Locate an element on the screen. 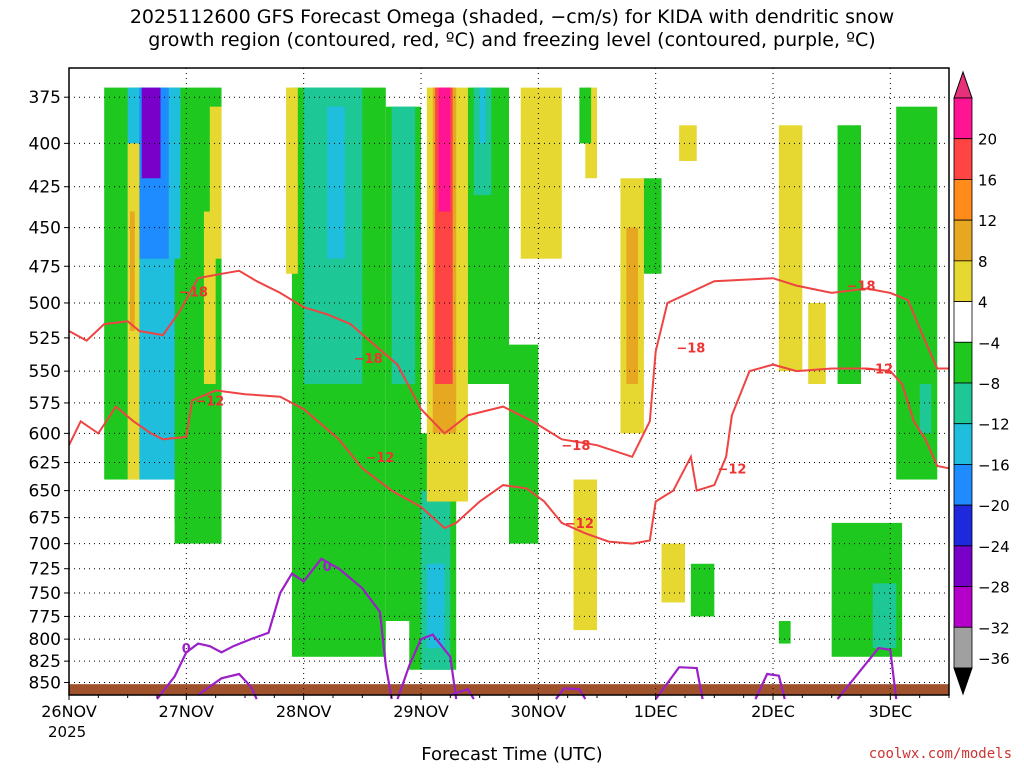 This screenshot has height=768, width=1024. colorbar-label-1: 16 is located at coordinates (987, 180).